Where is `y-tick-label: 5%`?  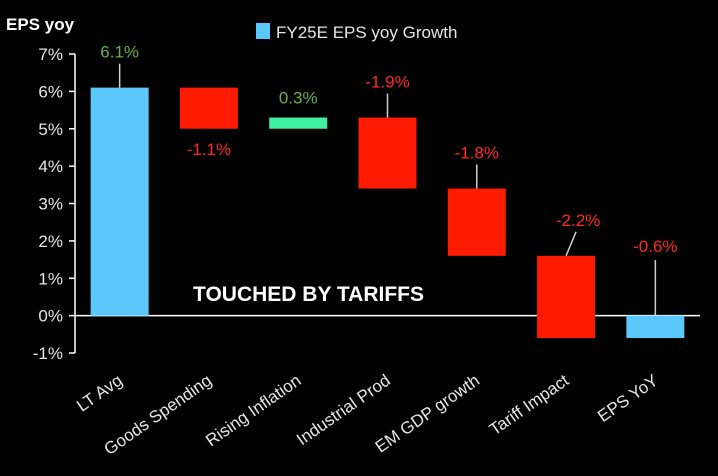 y-tick-label: 5% is located at coordinates (50, 129).